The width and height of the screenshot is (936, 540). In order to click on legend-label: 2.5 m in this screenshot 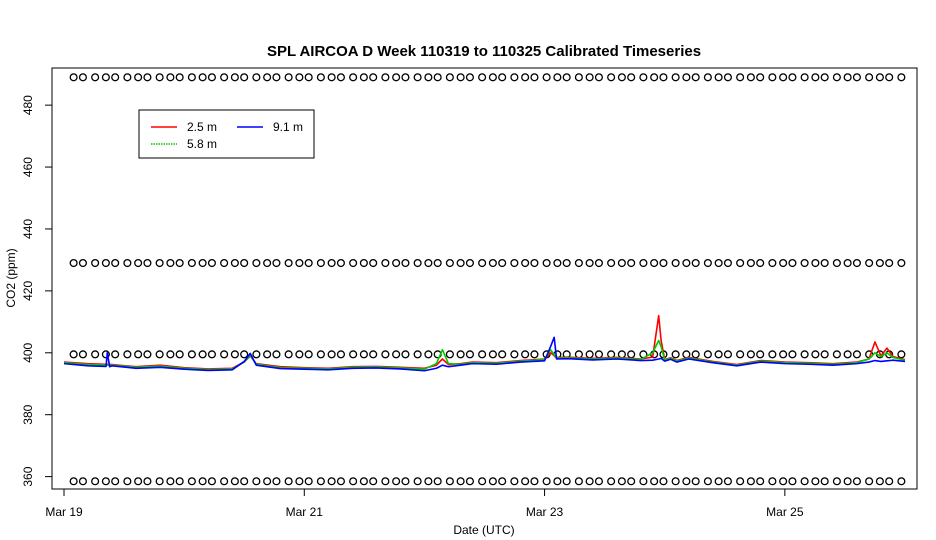, I will do `click(202, 127)`.